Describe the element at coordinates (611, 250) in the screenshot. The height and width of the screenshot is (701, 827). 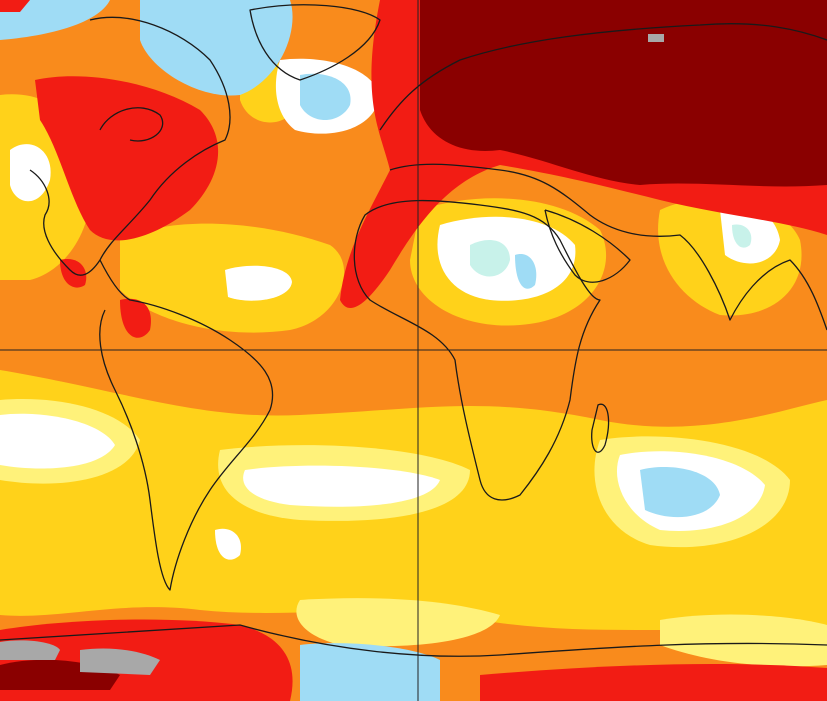
I see `cyan-patches` at that location.